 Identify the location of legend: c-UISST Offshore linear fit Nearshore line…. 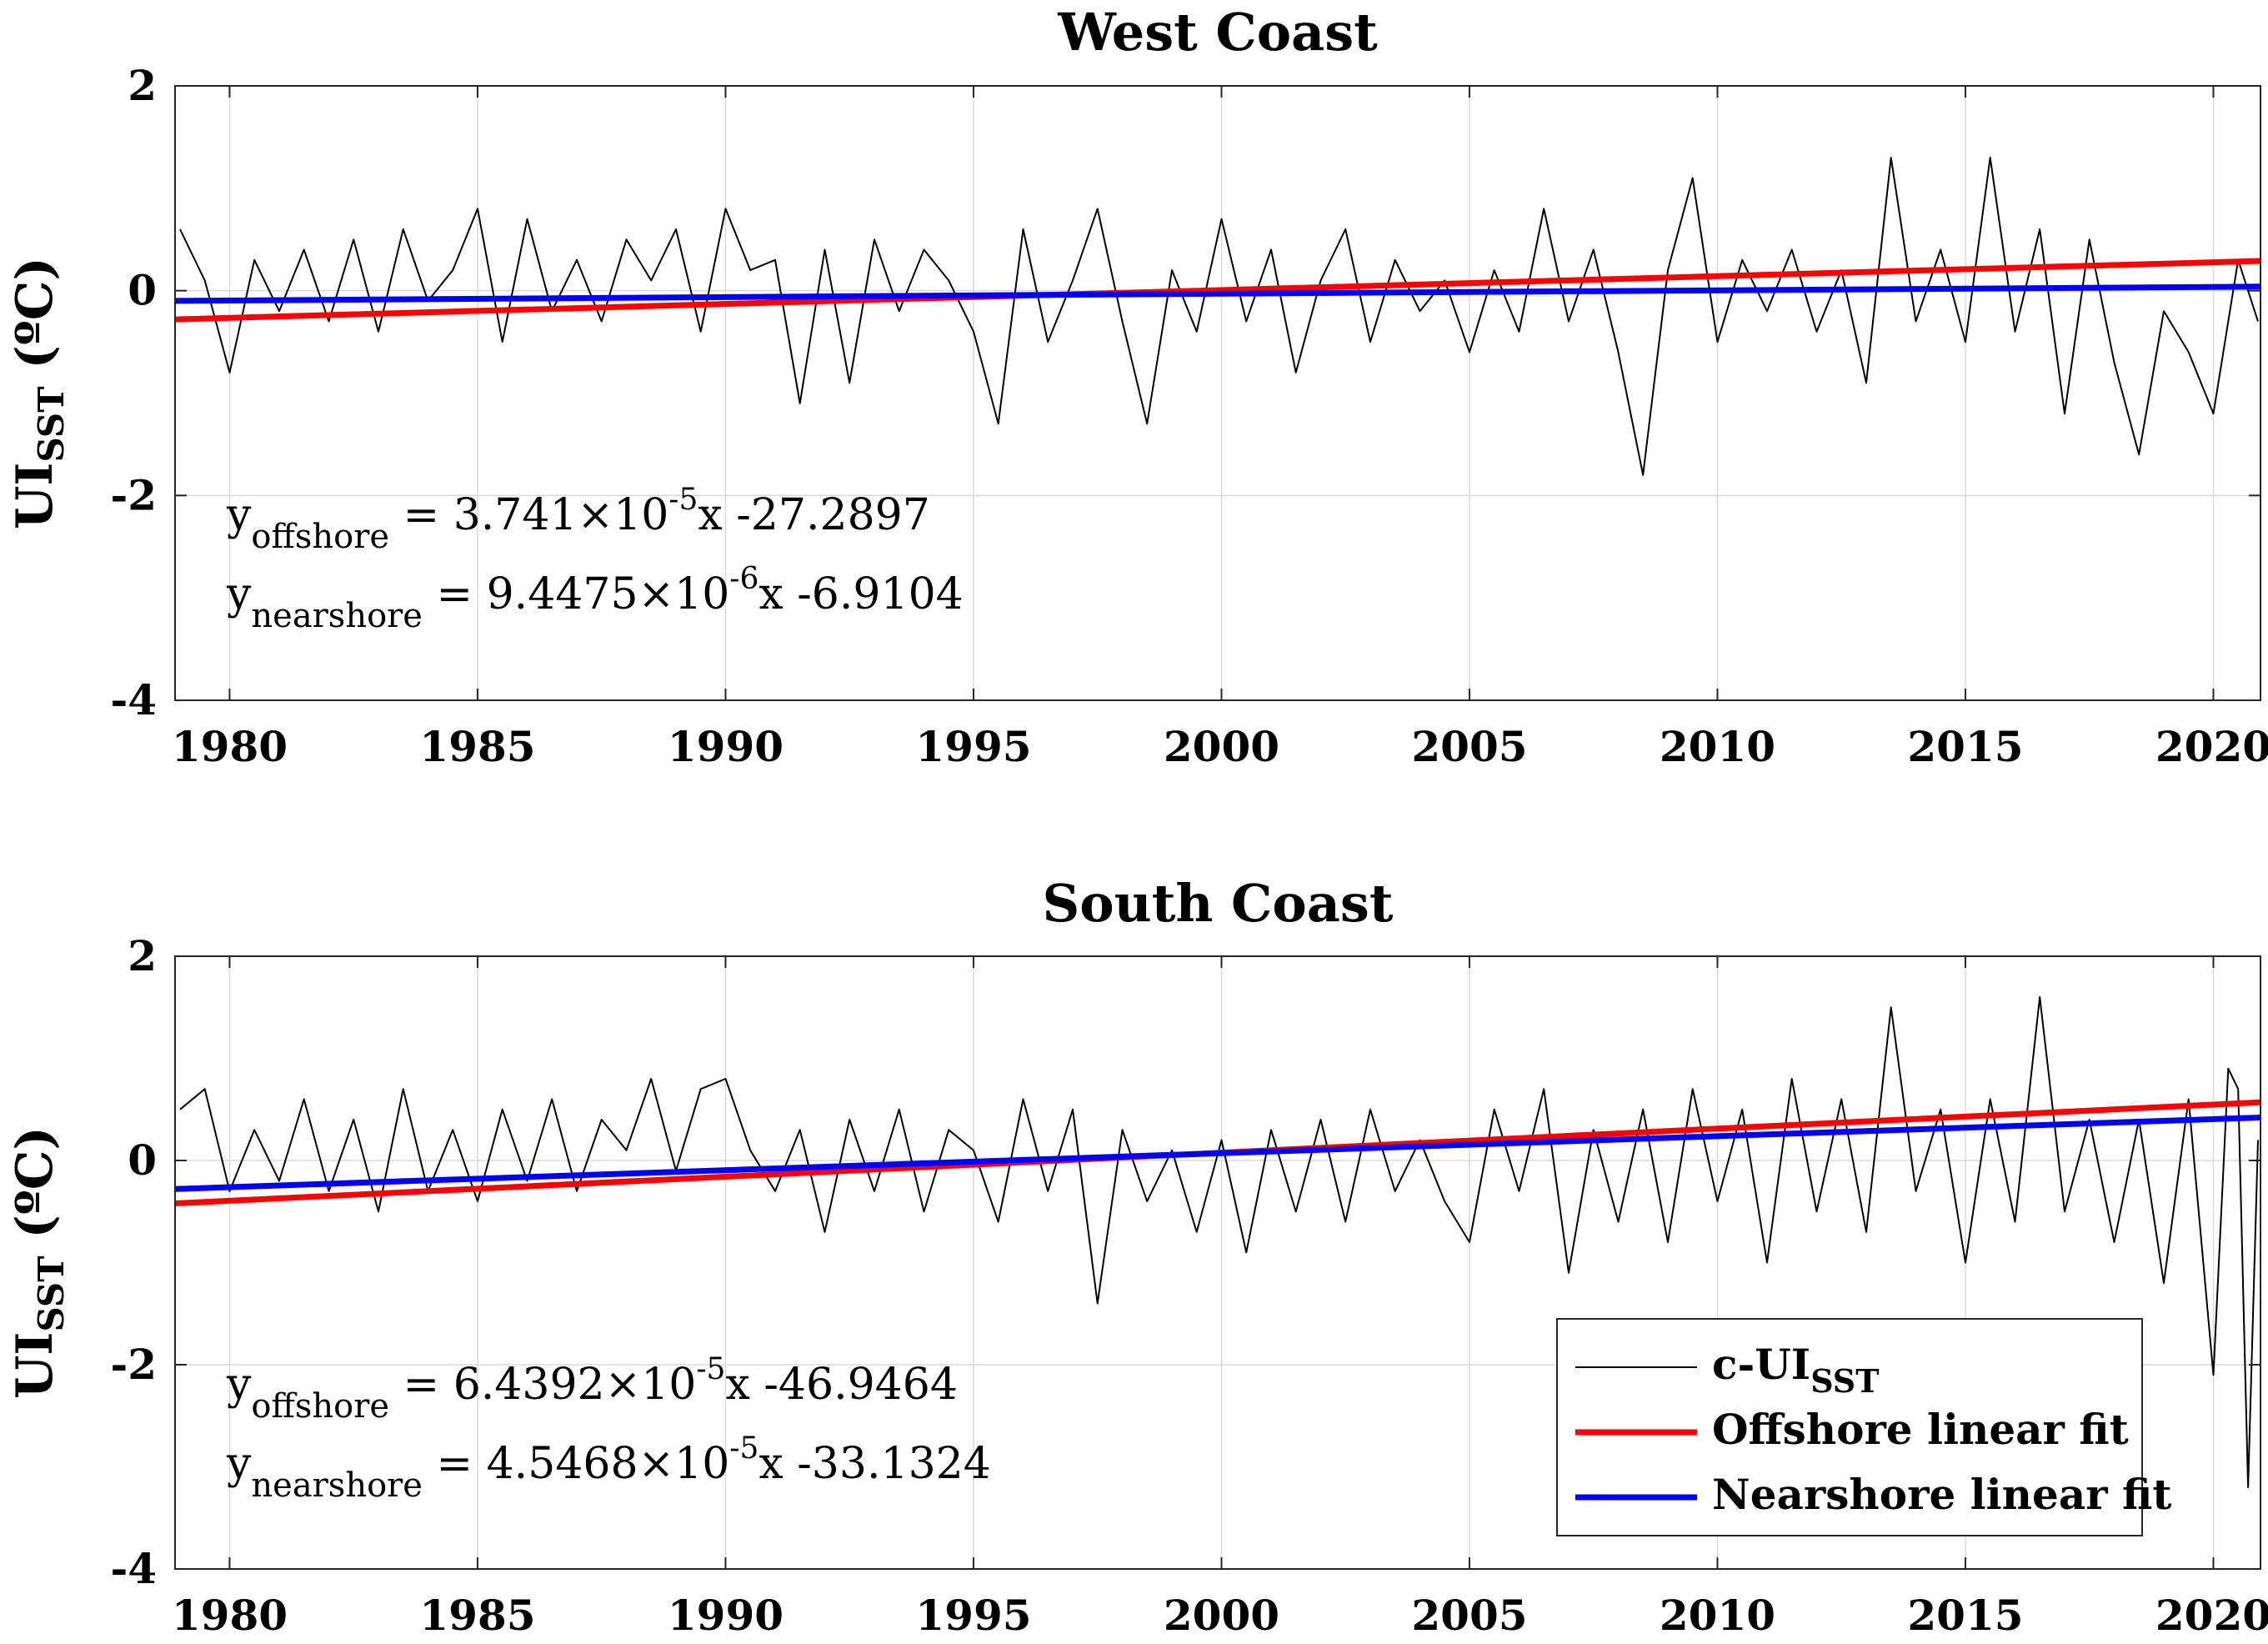
(1864, 1427).